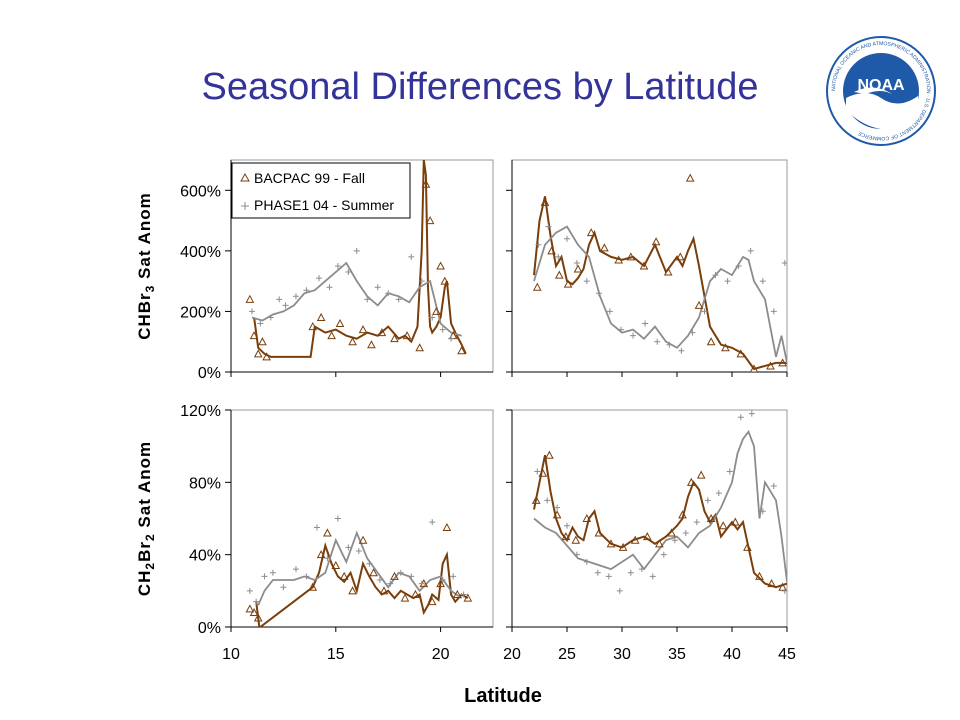 This screenshot has height=720, width=960. Describe the element at coordinates (209, 373) in the screenshot. I see `y-tick-label: 0%` at that location.